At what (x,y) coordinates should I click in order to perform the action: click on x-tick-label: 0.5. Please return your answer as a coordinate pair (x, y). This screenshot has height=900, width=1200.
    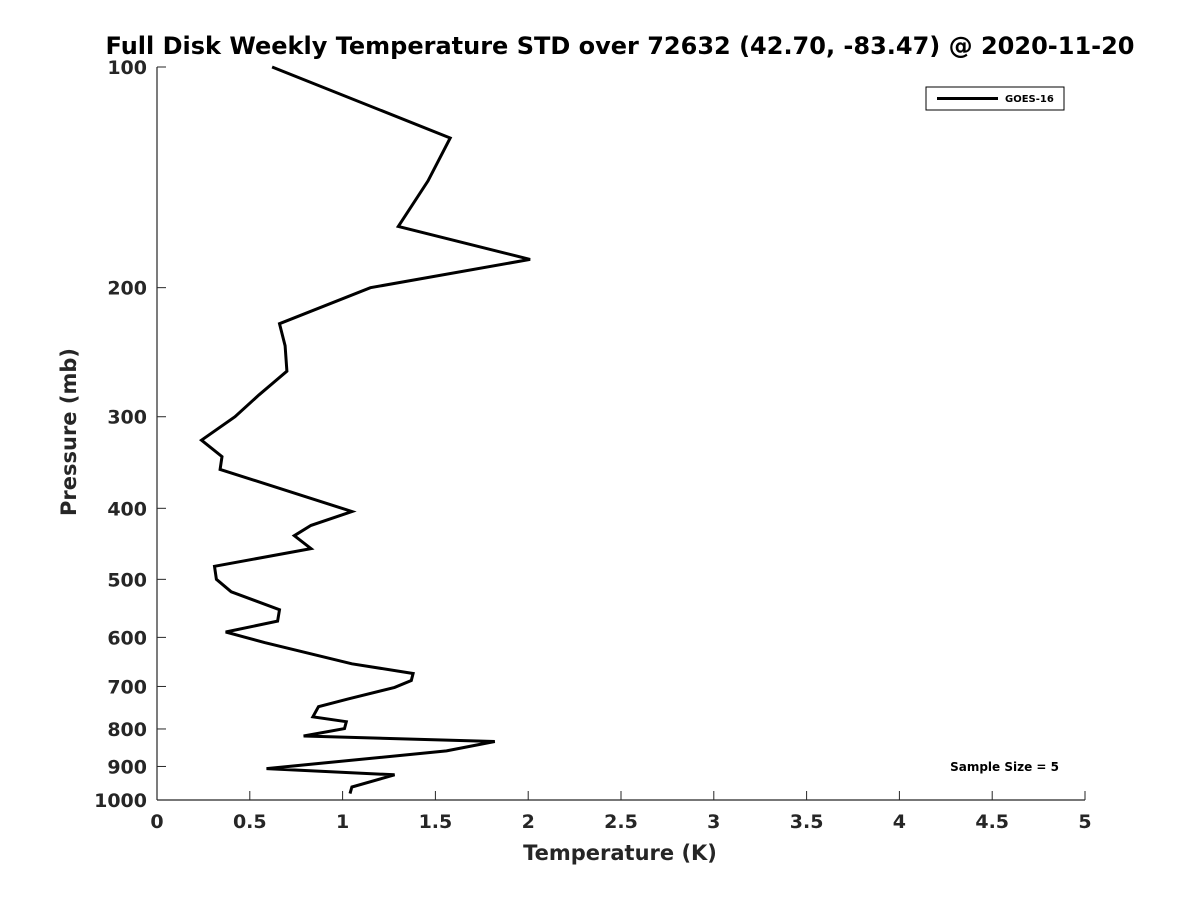
    Looking at the image, I should click on (250, 822).